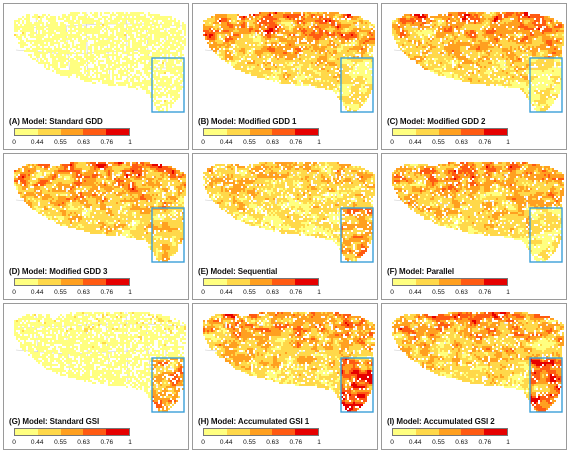 This screenshot has height=454, width=567. I want to click on panel-title: (I) Model: Accumulated GSI 2, so click(441, 421).